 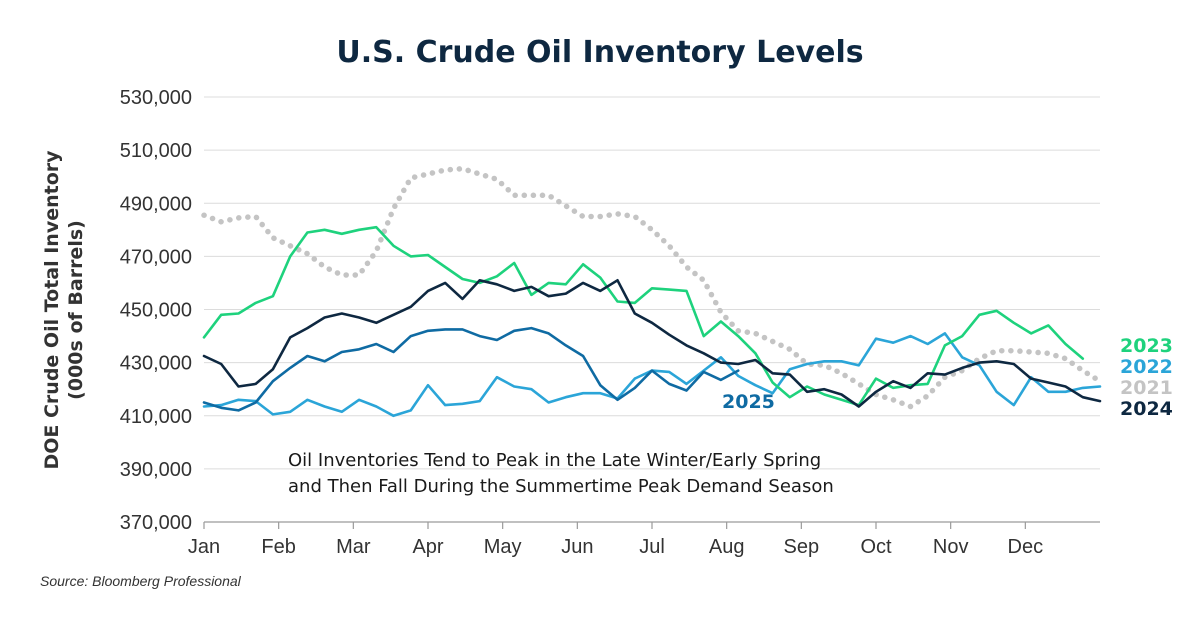 I want to click on x-tick-label: Mar, so click(x=353, y=547).